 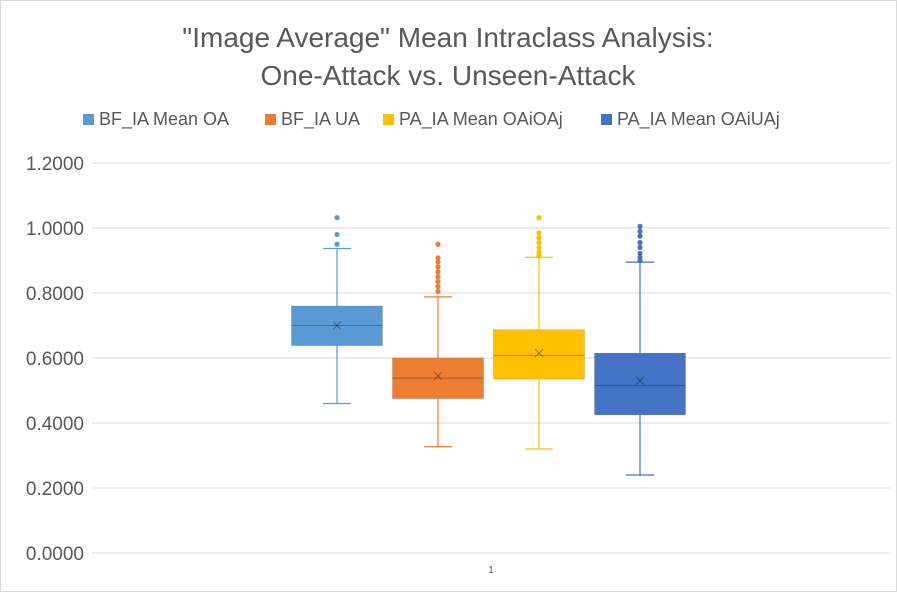 I want to click on y-tick-label-6: 1.2000, so click(x=55, y=164).